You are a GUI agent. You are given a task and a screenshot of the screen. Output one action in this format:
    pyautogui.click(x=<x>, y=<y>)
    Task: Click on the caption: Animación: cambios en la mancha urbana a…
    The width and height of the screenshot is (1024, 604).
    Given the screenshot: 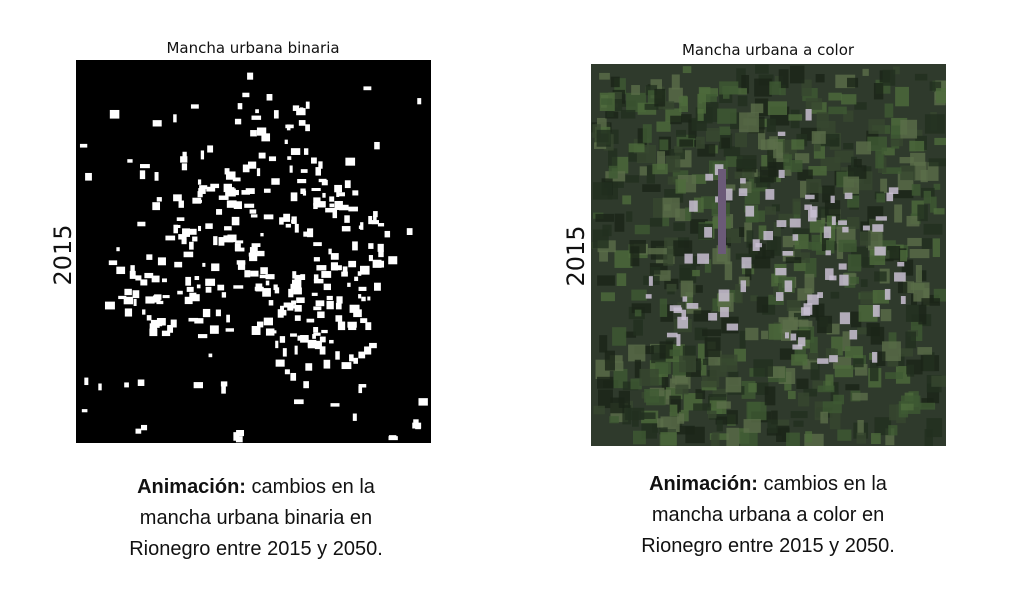 What is the action you would take?
    pyautogui.click(x=768, y=515)
    